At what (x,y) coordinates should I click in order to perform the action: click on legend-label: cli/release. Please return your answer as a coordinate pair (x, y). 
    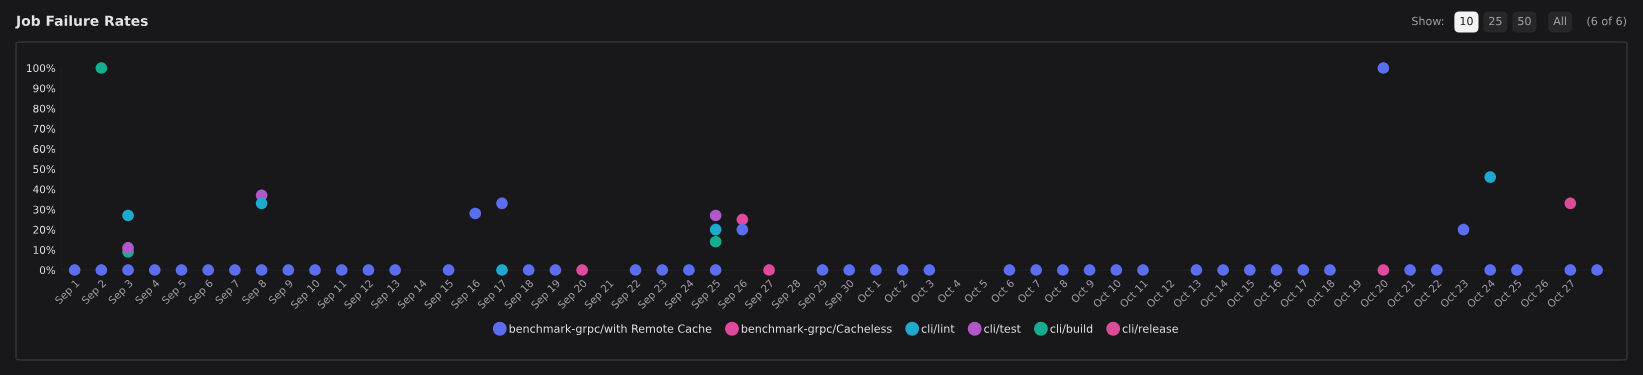
    Looking at the image, I should click on (1150, 329).